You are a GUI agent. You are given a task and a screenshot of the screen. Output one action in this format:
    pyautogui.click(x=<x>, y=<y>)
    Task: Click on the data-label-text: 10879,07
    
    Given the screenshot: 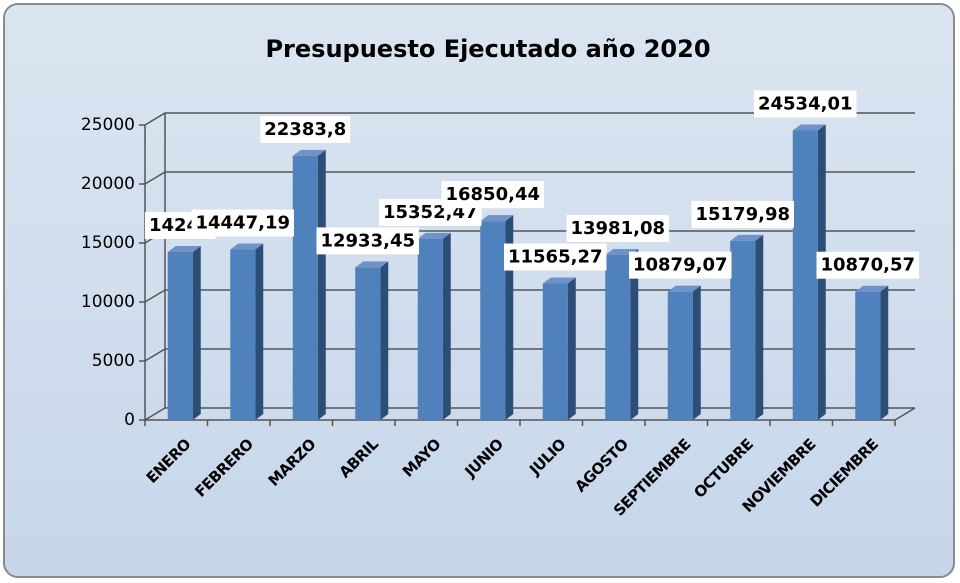 What is the action you would take?
    pyautogui.click(x=680, y=265)
    